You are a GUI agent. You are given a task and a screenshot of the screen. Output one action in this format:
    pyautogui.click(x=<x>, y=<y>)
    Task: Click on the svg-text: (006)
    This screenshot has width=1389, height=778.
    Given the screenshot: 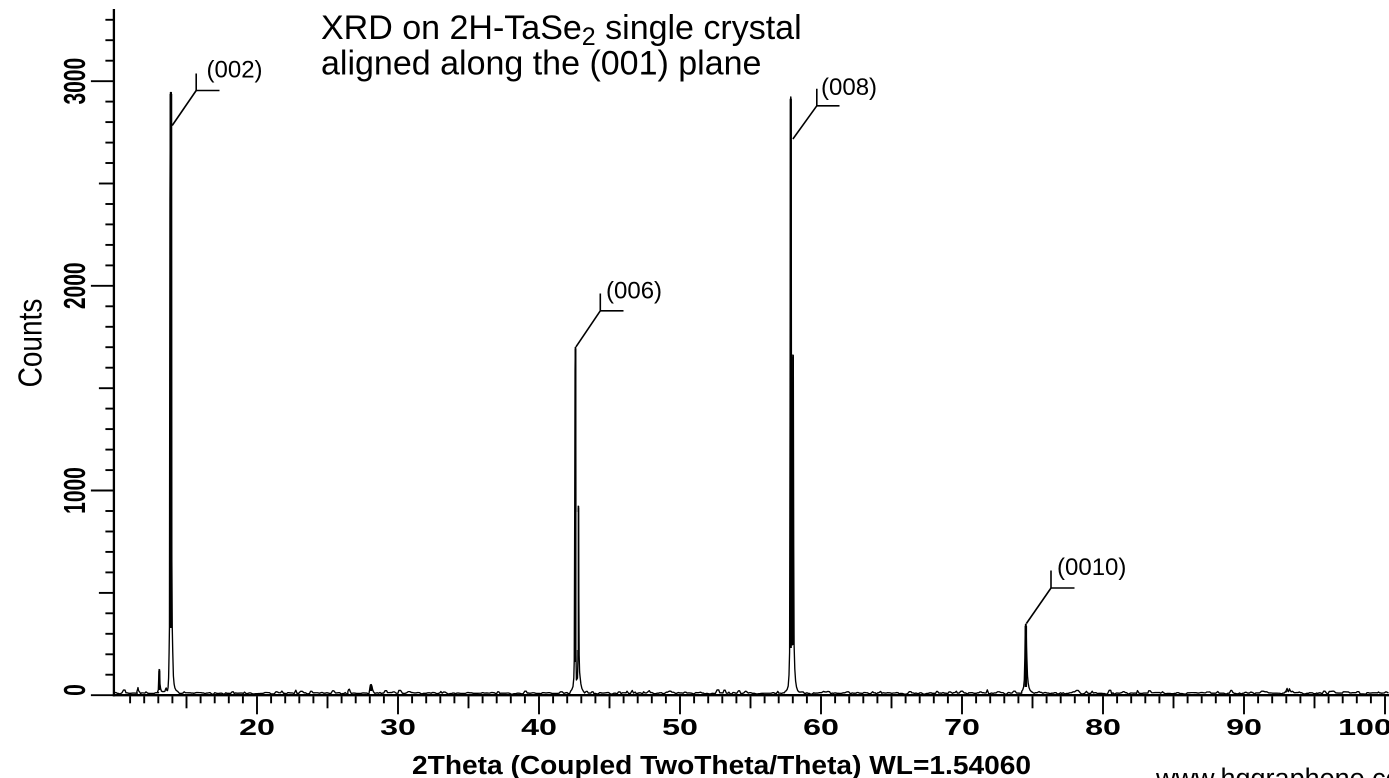 What is the action you would take?
    pyautogui.click(x=634, y=290)
    